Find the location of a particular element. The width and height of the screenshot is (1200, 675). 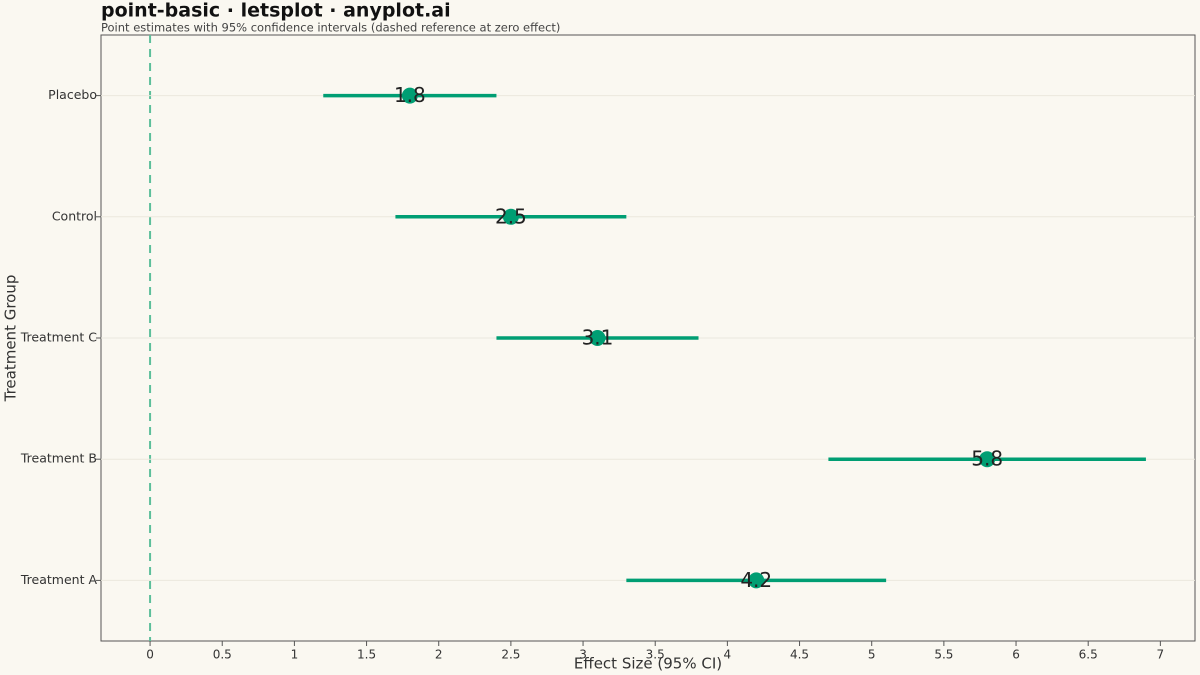

x-tick-label: 2 is located at coordinates (439, 655).